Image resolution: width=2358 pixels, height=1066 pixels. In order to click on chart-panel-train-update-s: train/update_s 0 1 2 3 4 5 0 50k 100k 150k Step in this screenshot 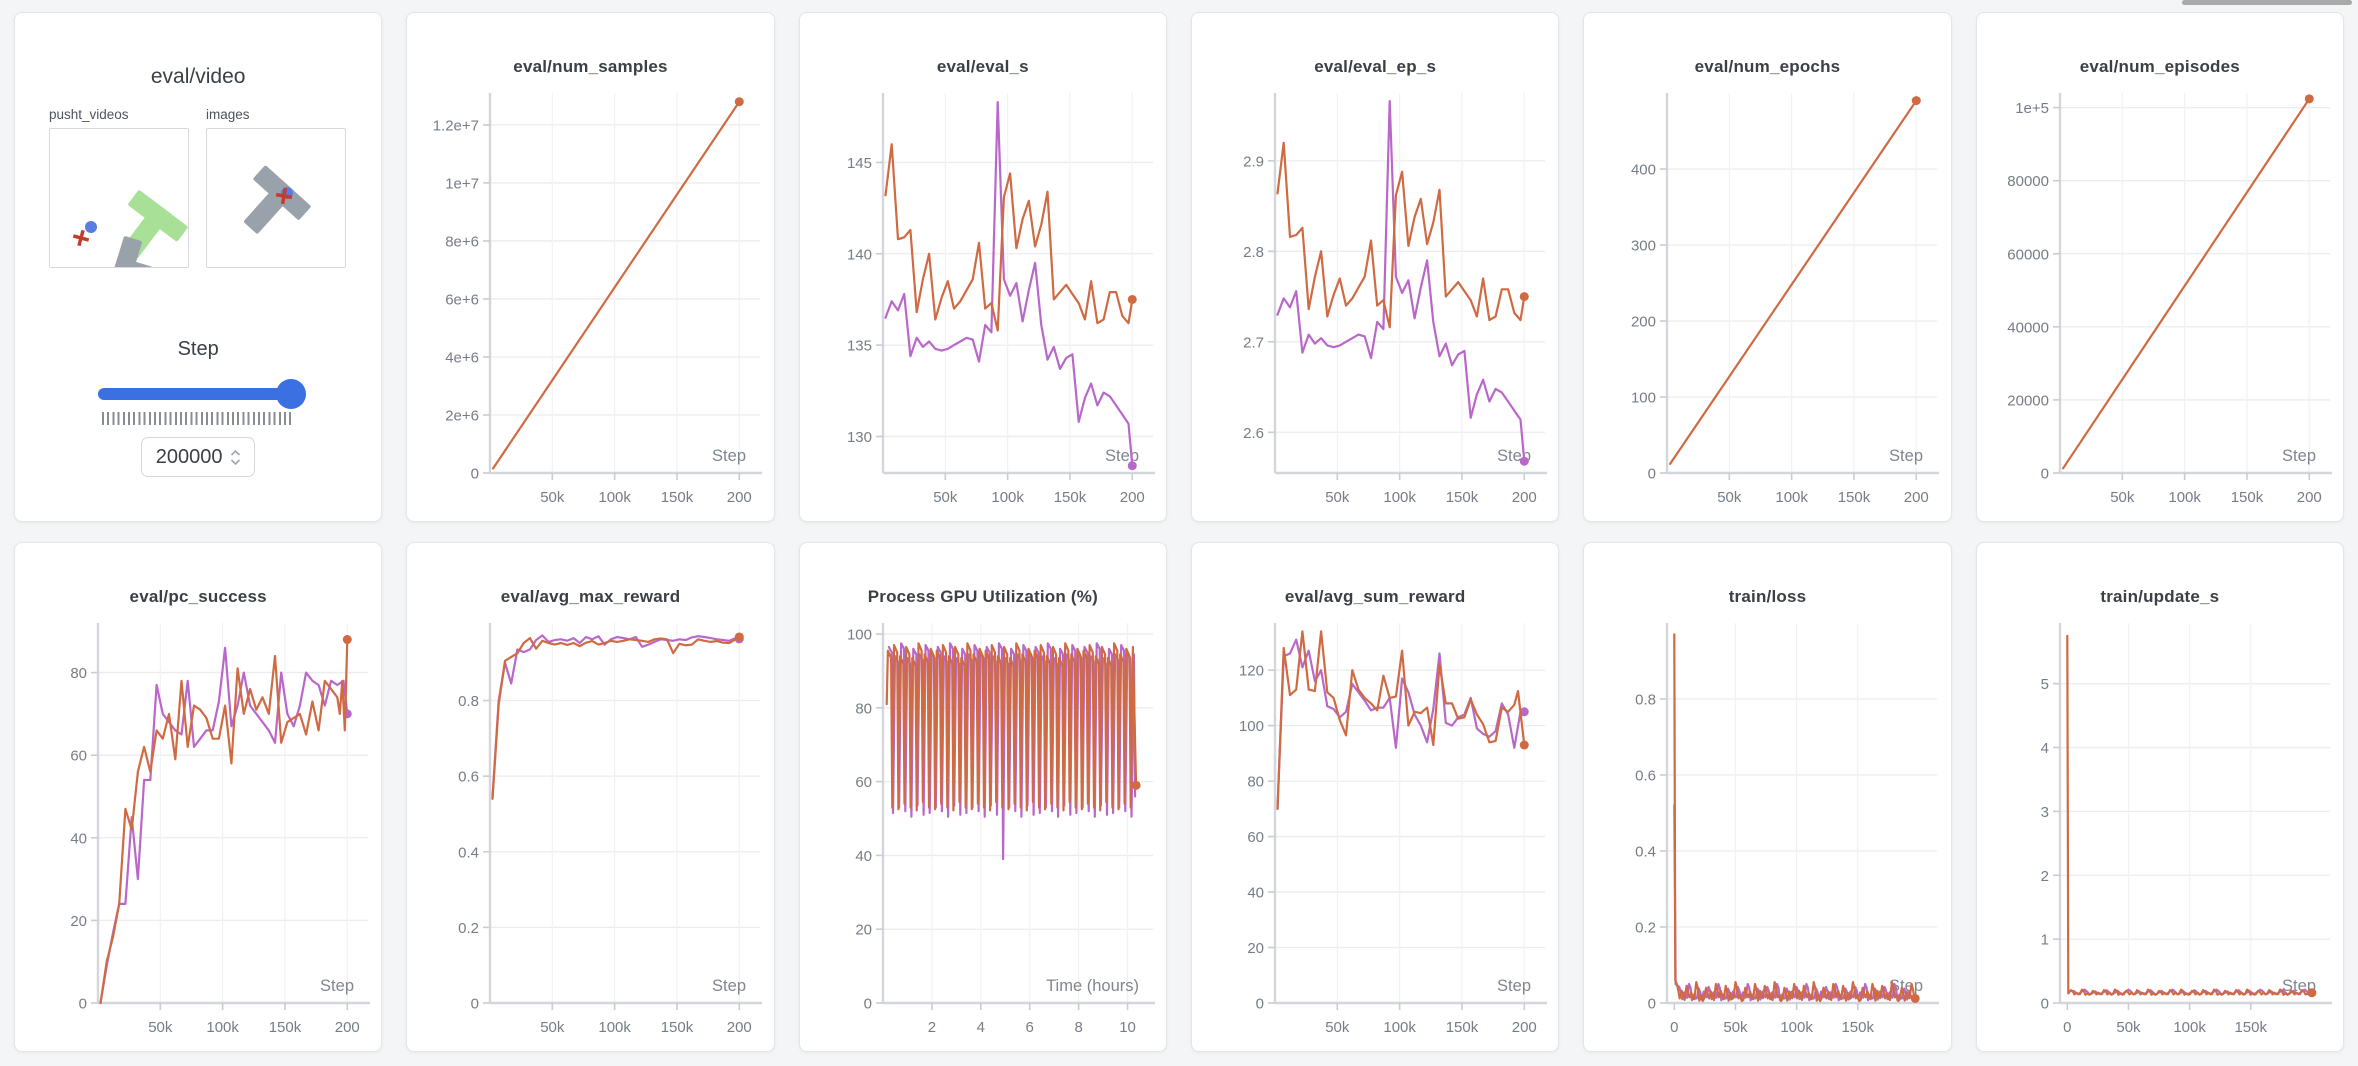, I will do `click(2159, 797)`.